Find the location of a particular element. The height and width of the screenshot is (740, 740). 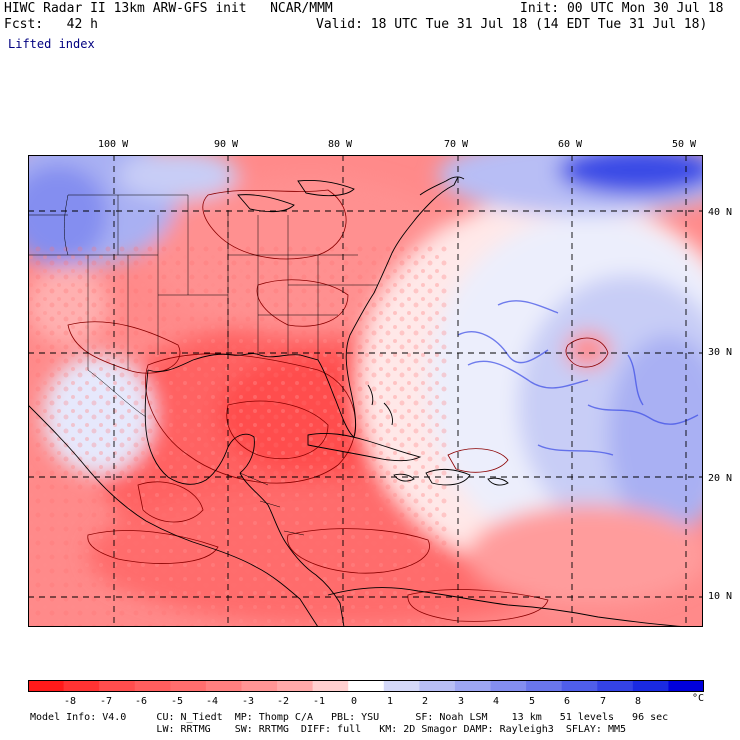

field-name: Lifted index is located at coordinates (51, 44).